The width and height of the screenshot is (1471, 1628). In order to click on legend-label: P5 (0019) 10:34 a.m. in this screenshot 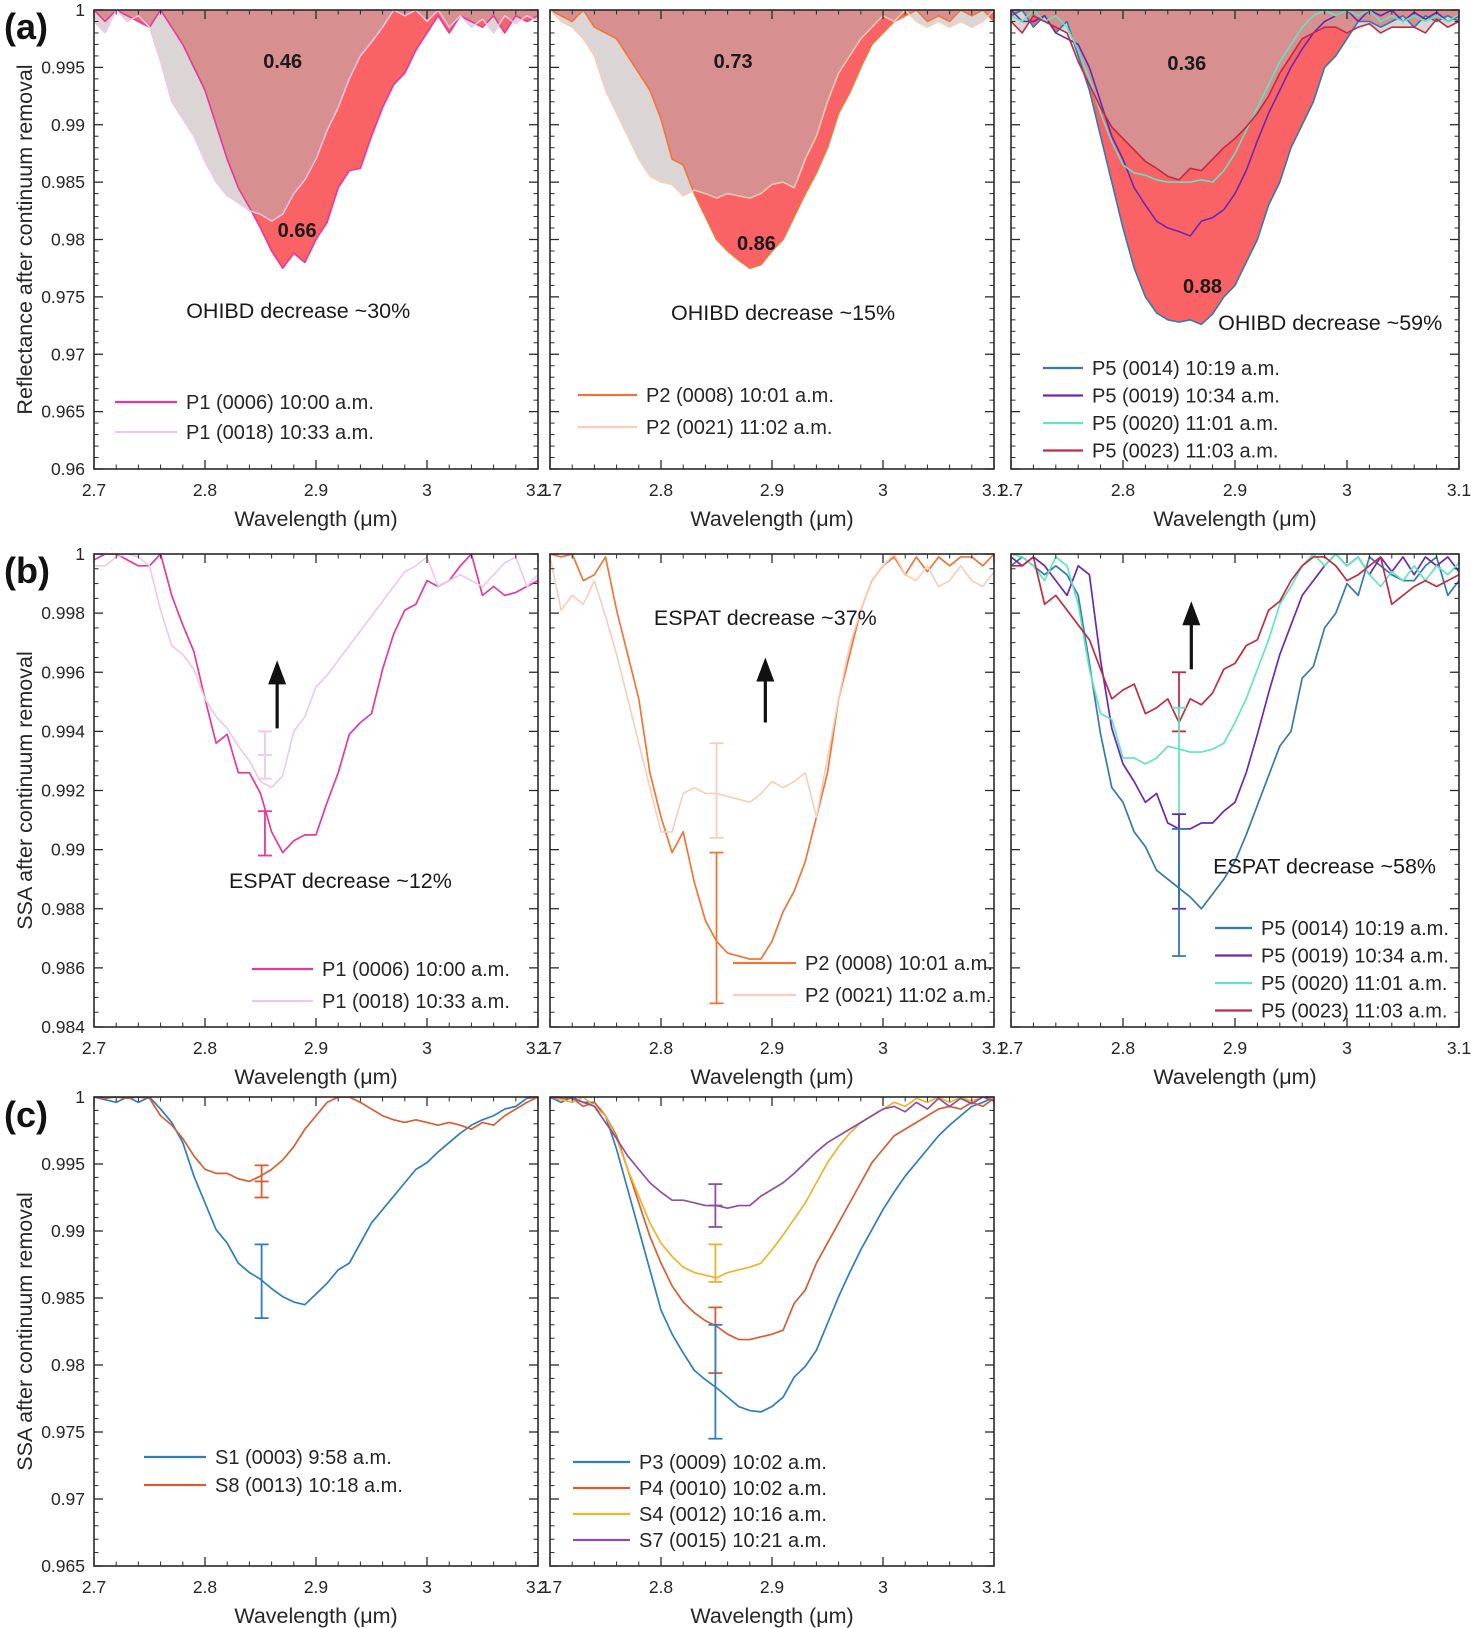, I will do `click(1355, 957)`.